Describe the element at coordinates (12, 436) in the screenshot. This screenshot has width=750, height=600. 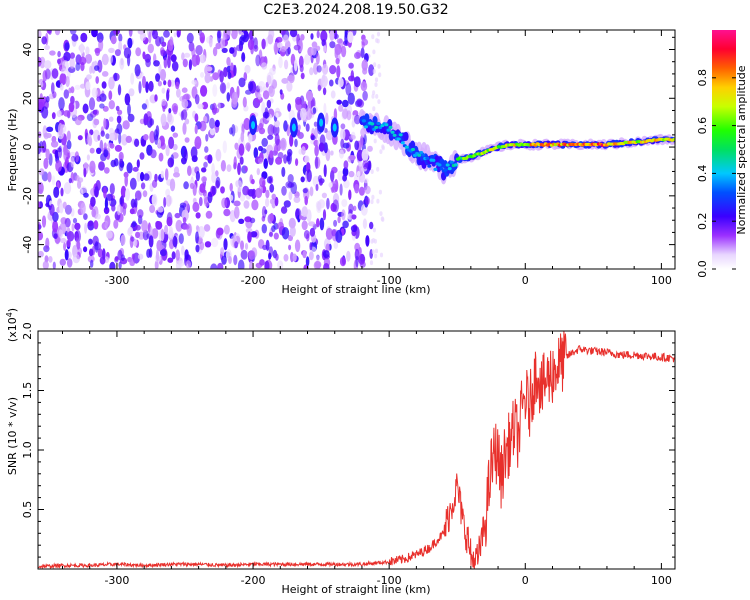
I see `snr-y-axis-label: SNR (10 * v/v)` at that location.